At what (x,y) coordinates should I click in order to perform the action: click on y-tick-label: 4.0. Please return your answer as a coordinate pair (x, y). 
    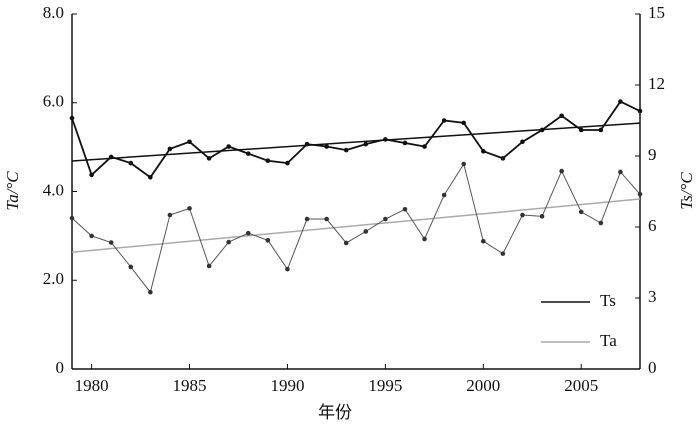
    Looking at the image, I should click on (53, 189).